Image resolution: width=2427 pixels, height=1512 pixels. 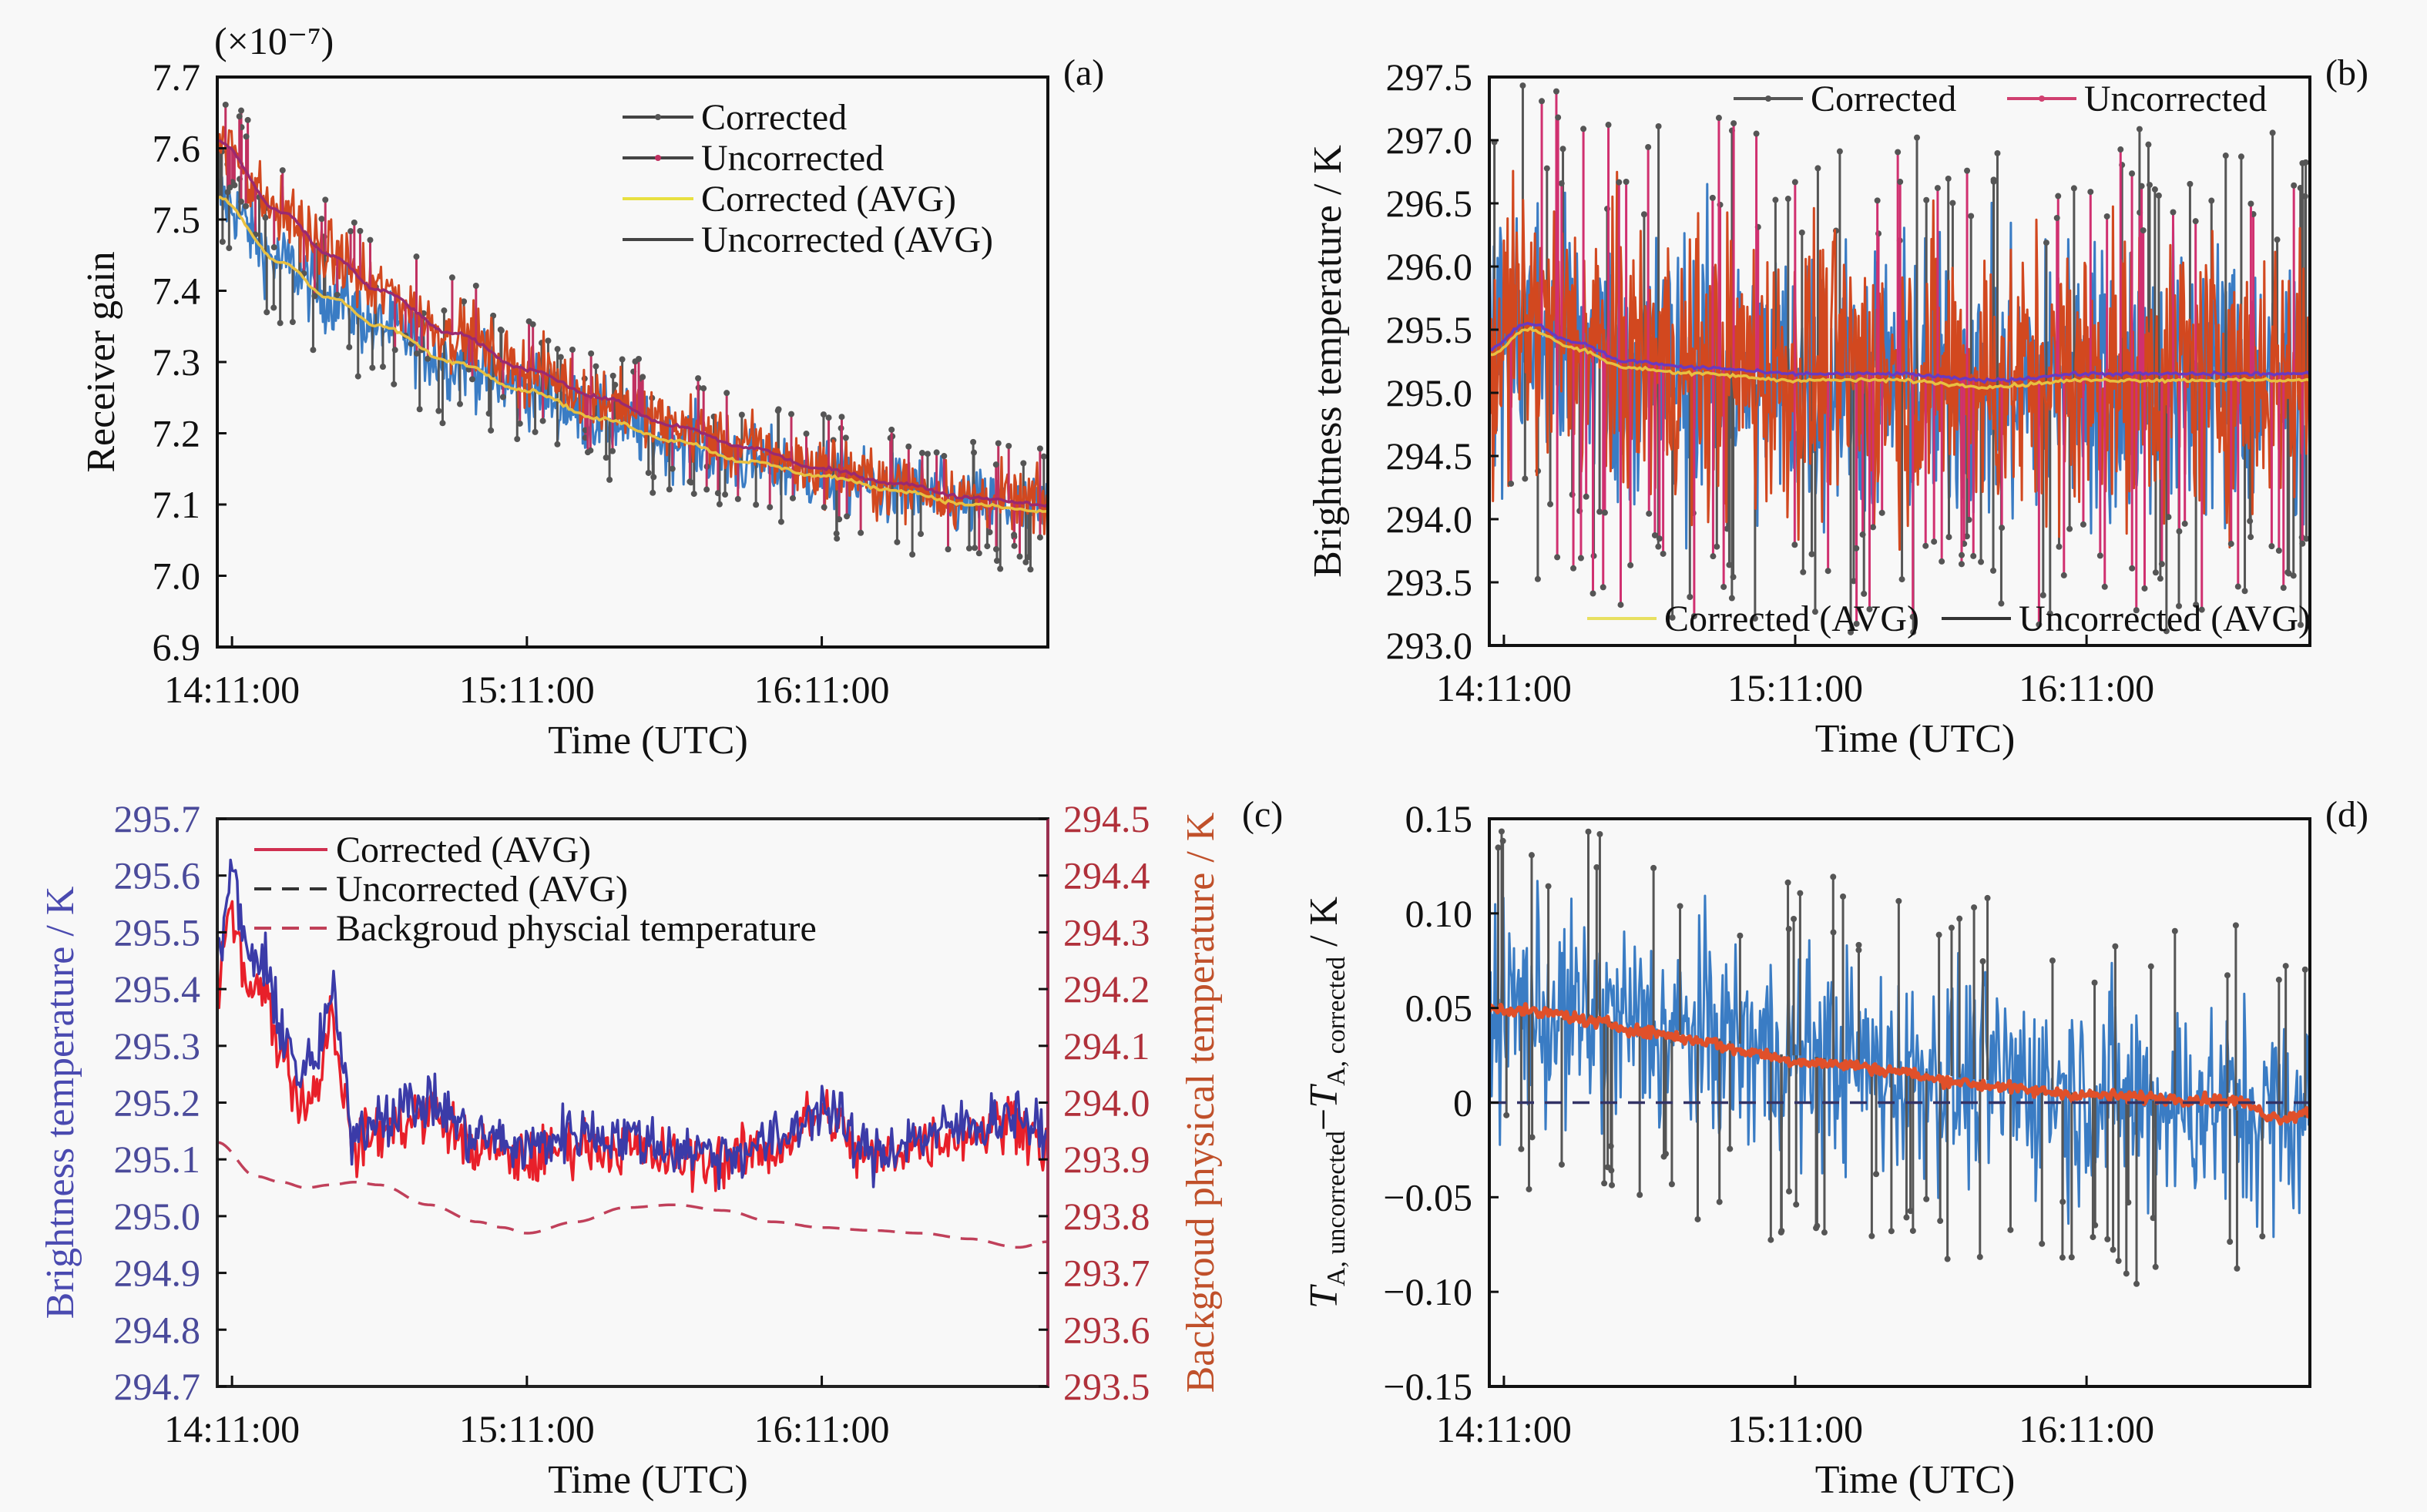 What do you see at coordinates (658, 117) in the screenshot?
I see `legend-marker` at bounding box center [658, 117].